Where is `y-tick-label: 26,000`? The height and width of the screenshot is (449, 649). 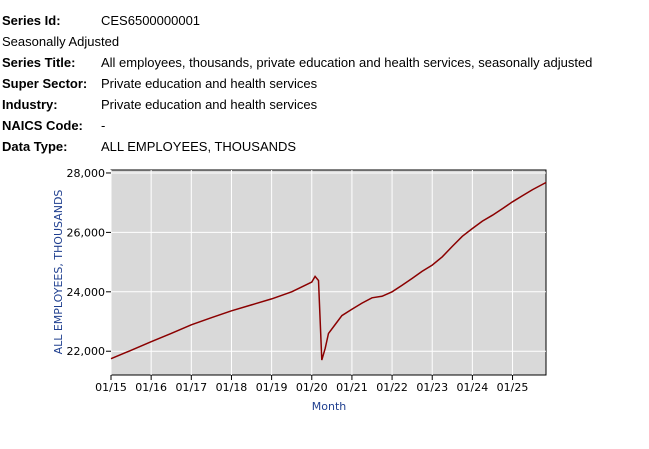 y-tick-label: 26,000 is located at coordinates (86, 232).